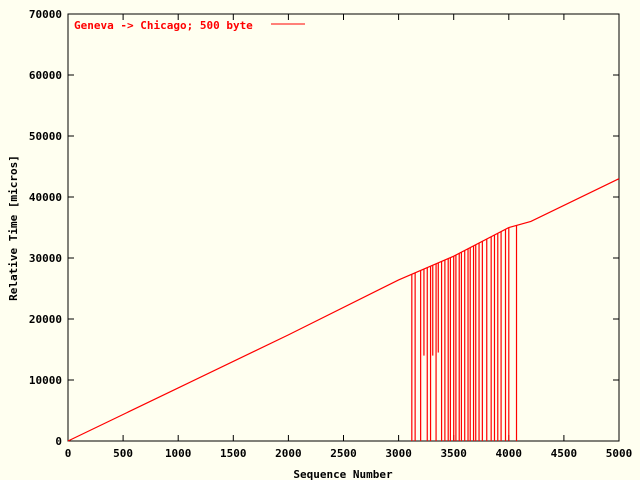  What do you see at coordinates (288, 453) in the screenshot?
I see `x-tick-label: 2000` at bounding box center [288, 453].